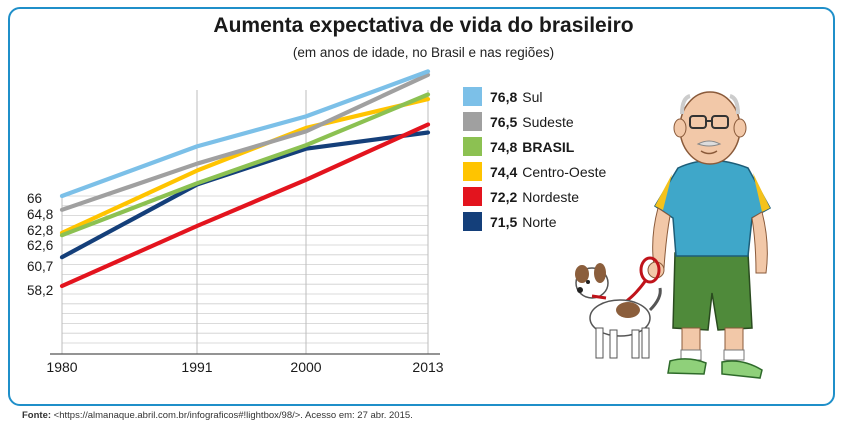 The image size is (847, 430). What do you see at coordinates (504, 96) in the screenshot?
I see `legend-value: 76,8` at bounding box center [504, 96].